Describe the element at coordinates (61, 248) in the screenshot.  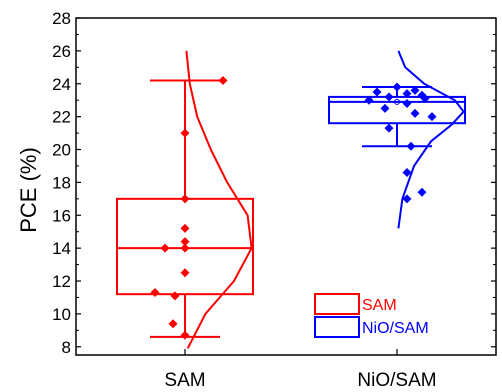
I see `y-tick-label: 14` at that location.